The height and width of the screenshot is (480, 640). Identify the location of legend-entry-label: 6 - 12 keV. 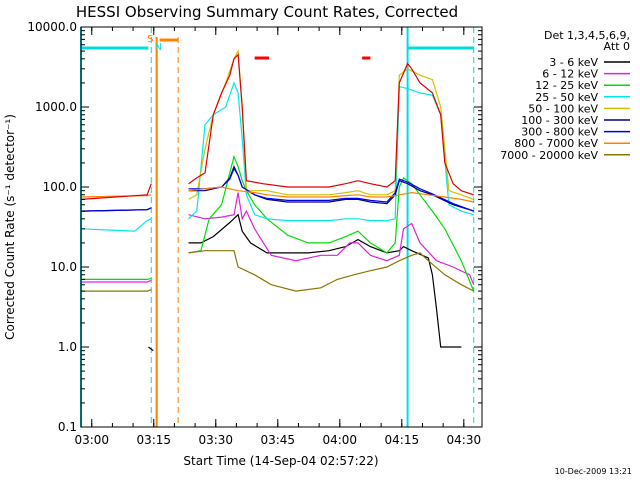
(570, 74).